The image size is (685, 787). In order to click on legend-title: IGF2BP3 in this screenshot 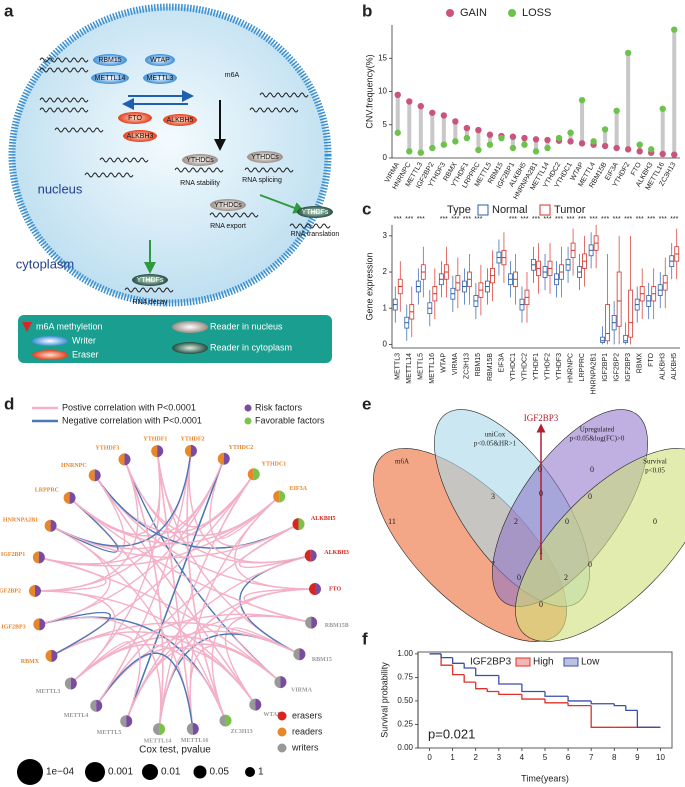, I will do `click(491, 662)`.